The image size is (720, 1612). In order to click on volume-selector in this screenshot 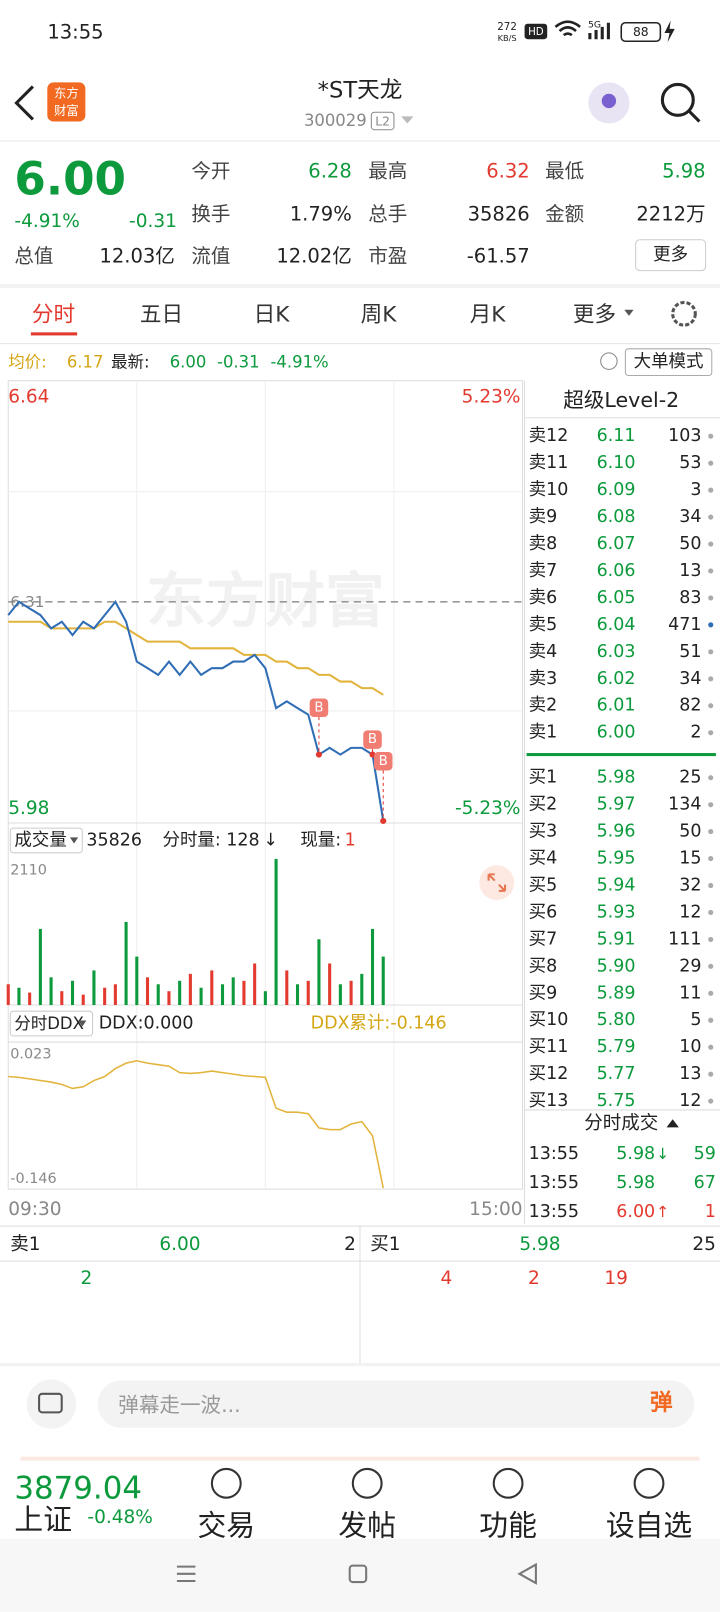, I will do `click(46, 840)`.